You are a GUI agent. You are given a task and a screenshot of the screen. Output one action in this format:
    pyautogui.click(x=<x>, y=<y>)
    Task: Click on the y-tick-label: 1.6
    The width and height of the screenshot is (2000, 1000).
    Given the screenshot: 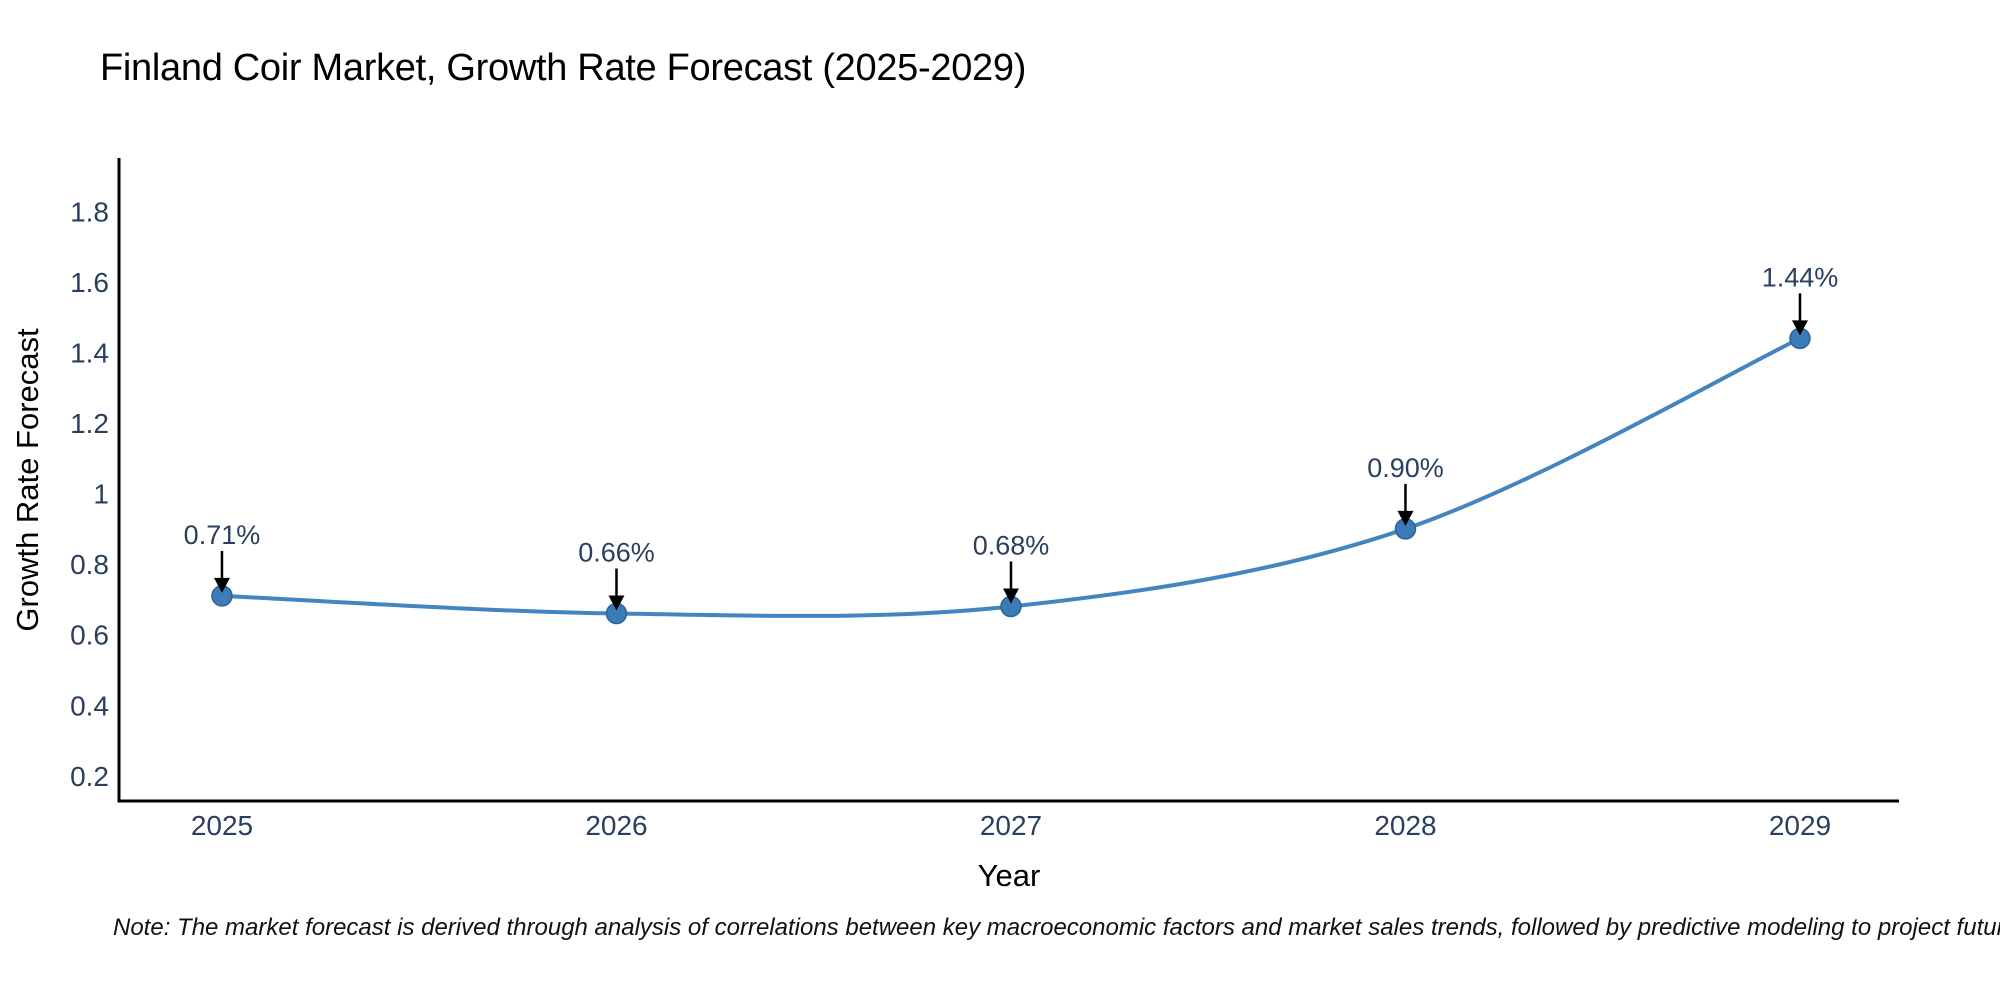 What is the action you would take?
    pyautogui.click(x=89, y=282)
    